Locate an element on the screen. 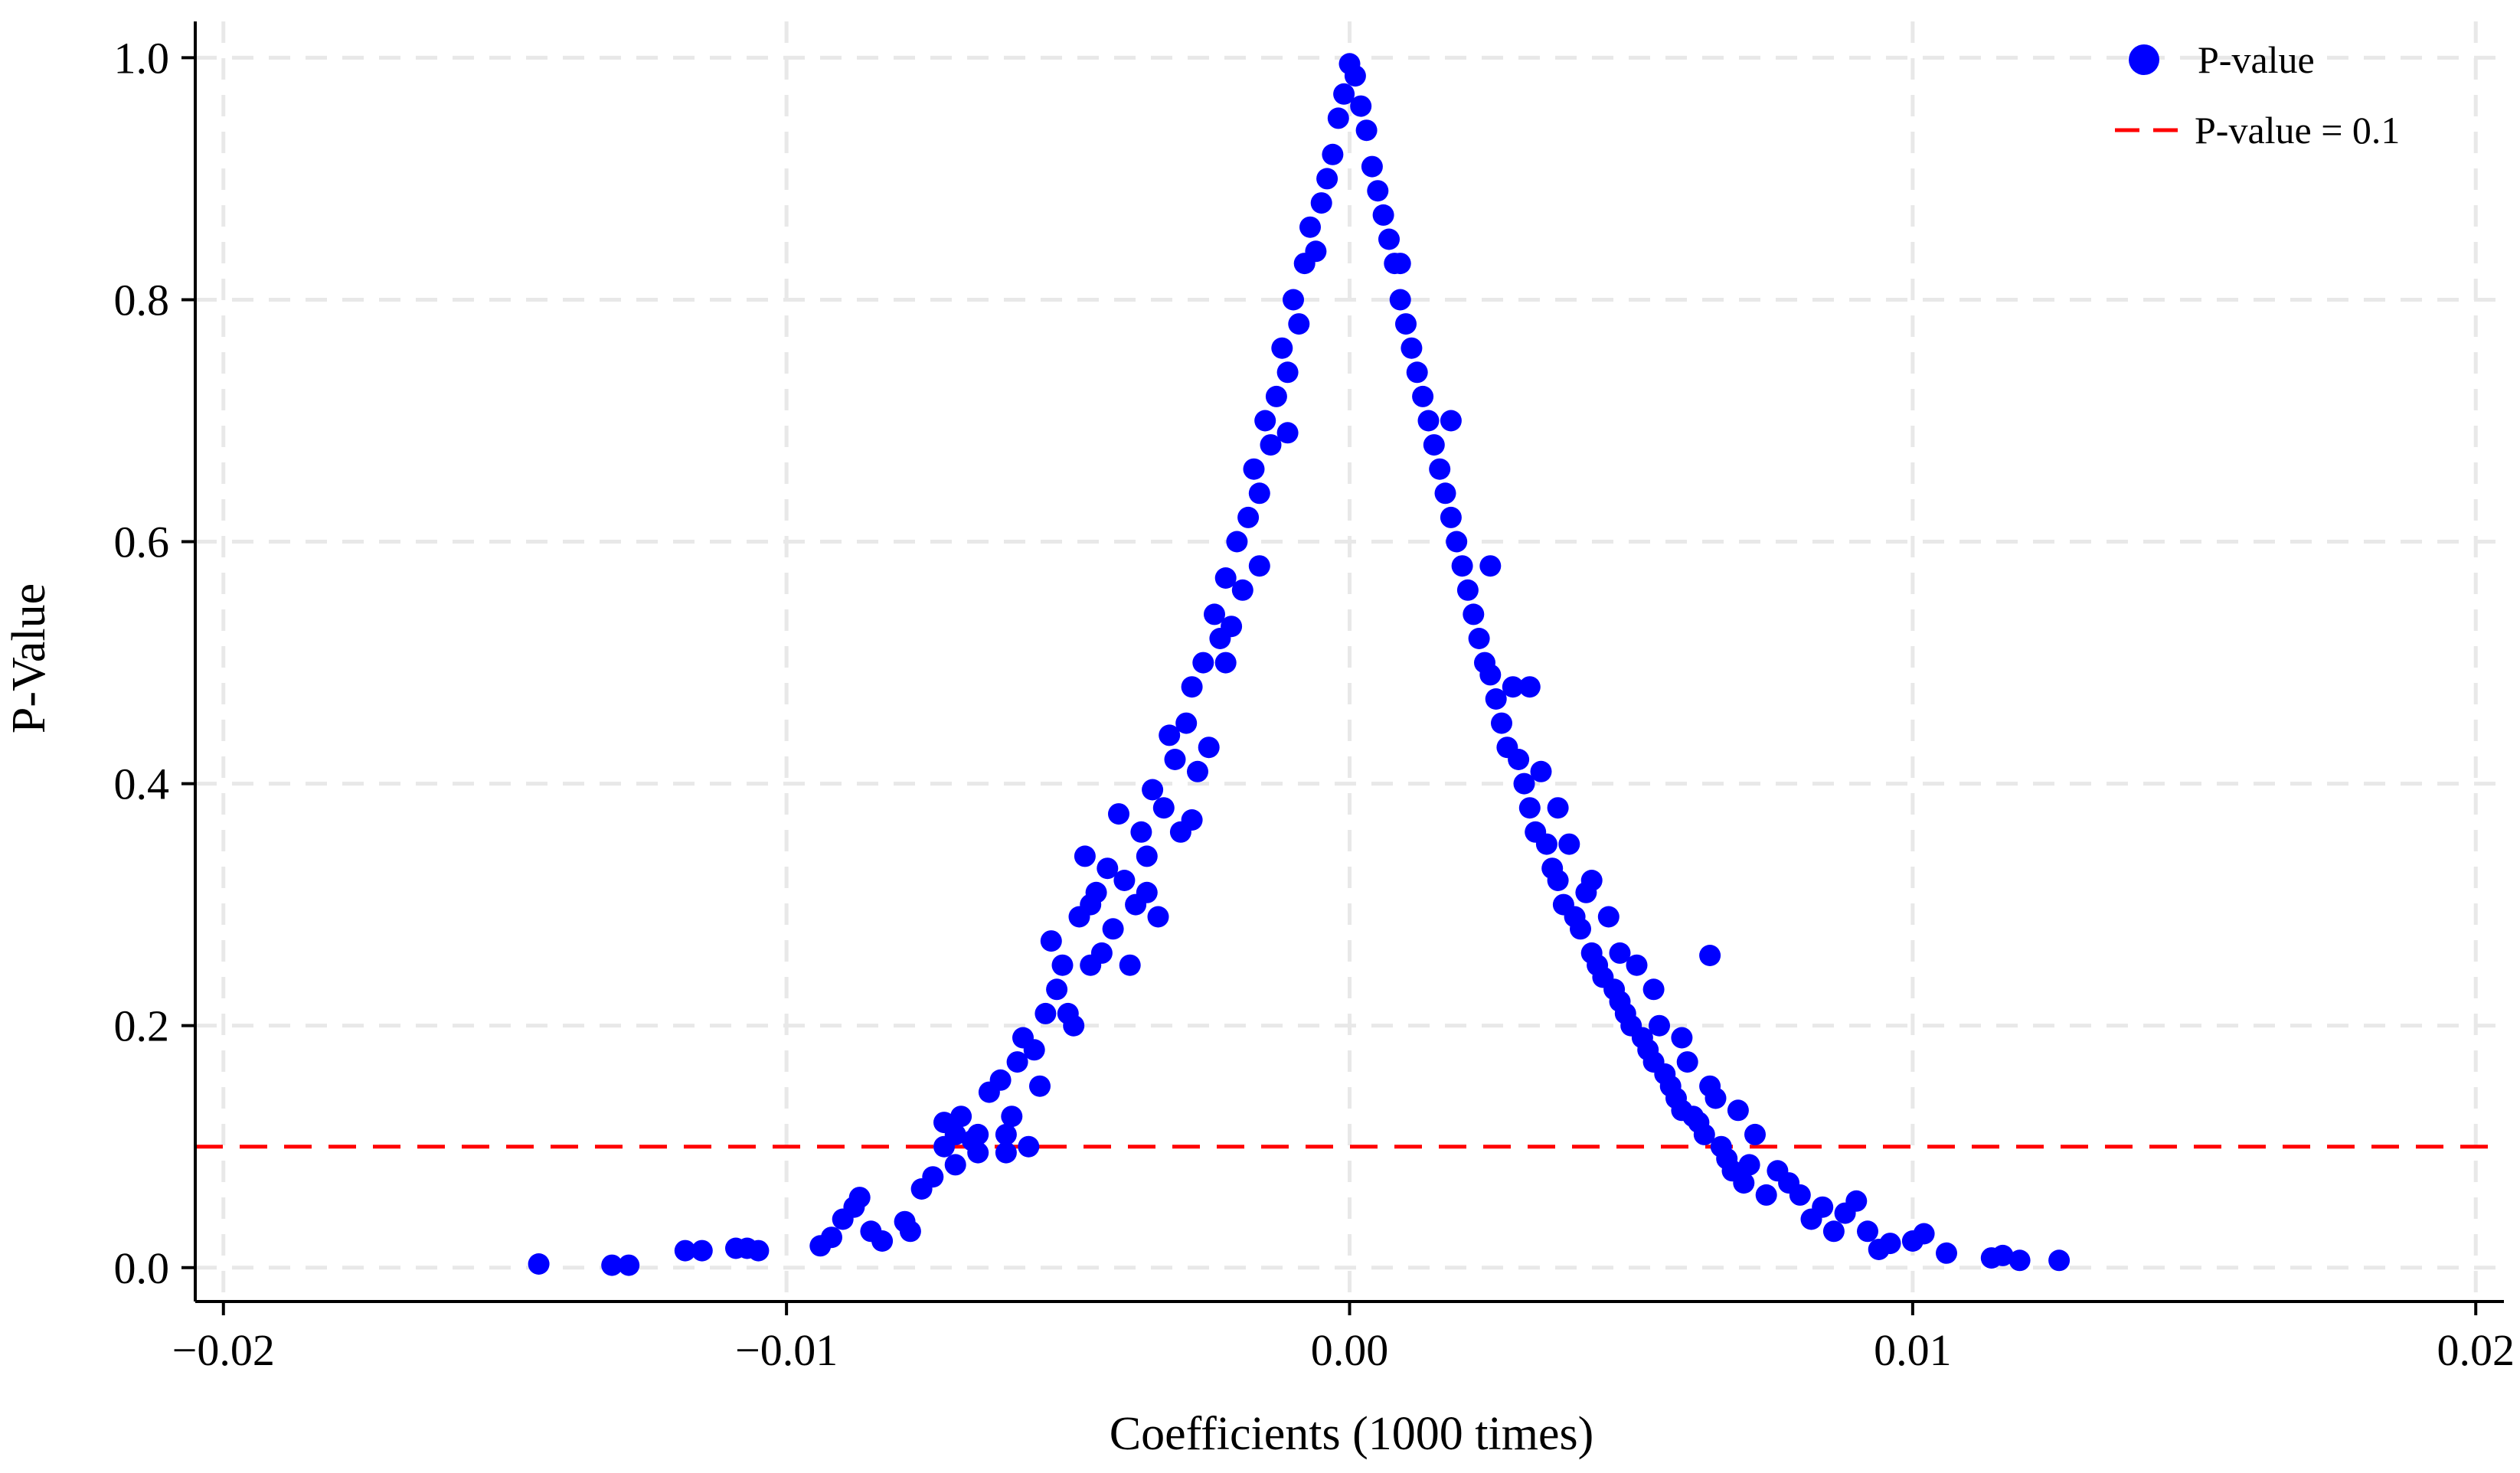 Image resolution: width=2520 pixels, height=1473 pixels. x-tick-label-2: 0.00 is located at coordinates (1350, 1350).